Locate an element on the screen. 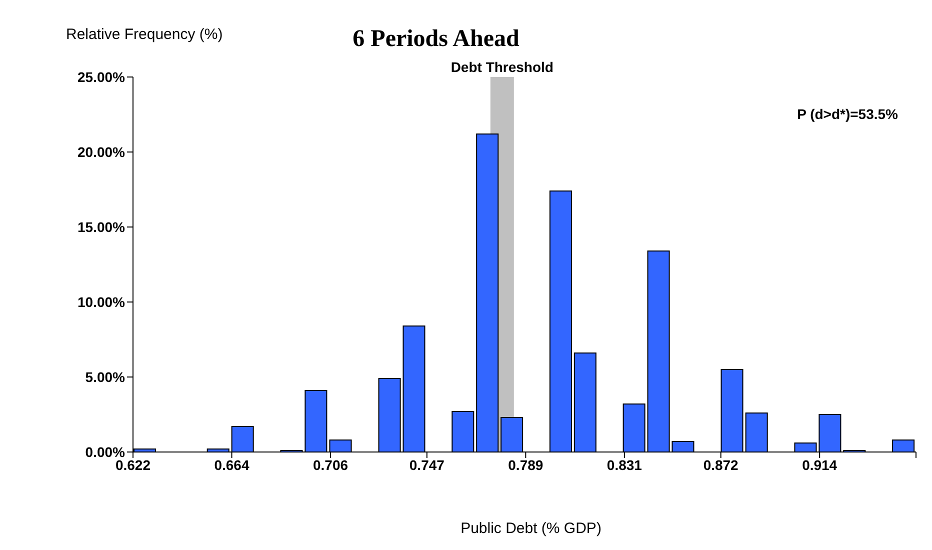 The image size is (932, 550). y-tick-label: 5.00% is located at coordinates (105, 376).